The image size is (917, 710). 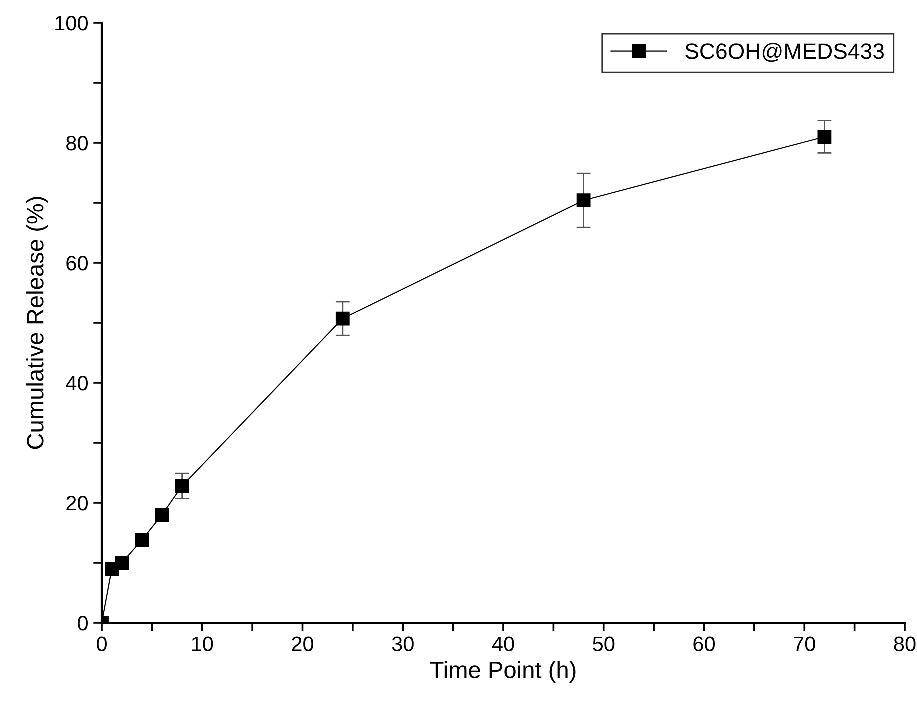 I want to click on x-tick-label: 60, so click(x=705, y=644).